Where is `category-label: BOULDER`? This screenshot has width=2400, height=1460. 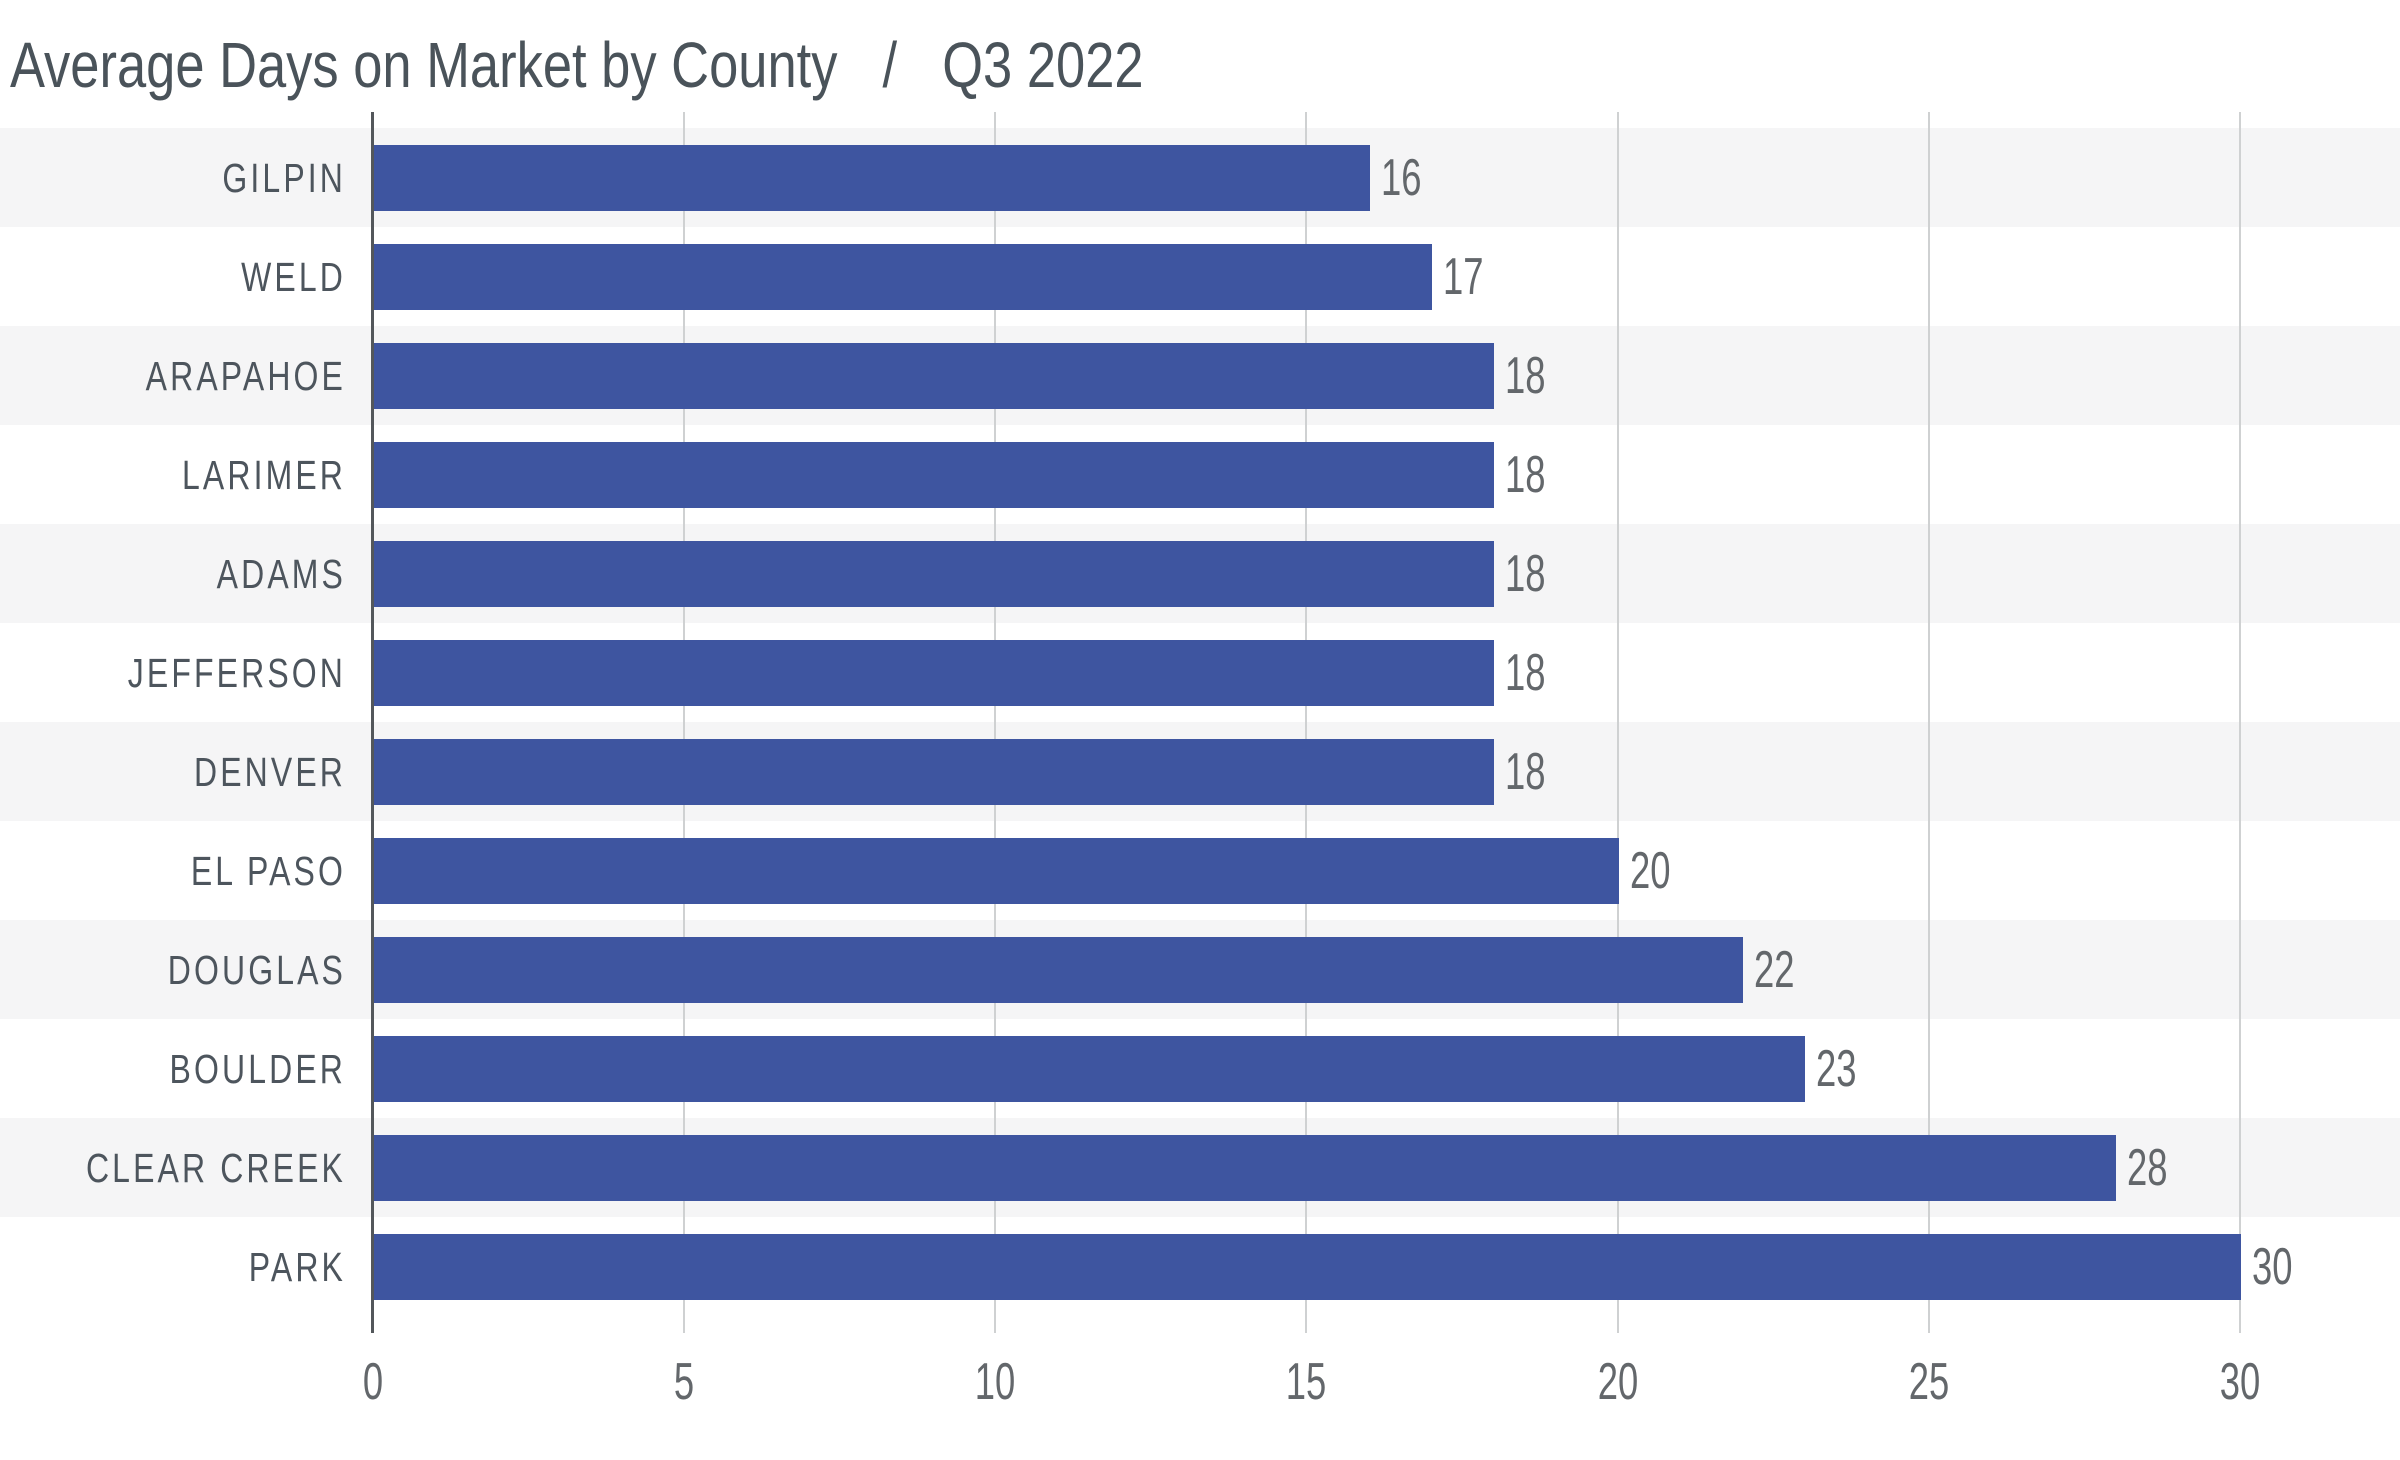
category-label: BOULDER is located at coordinates (257, 1068).